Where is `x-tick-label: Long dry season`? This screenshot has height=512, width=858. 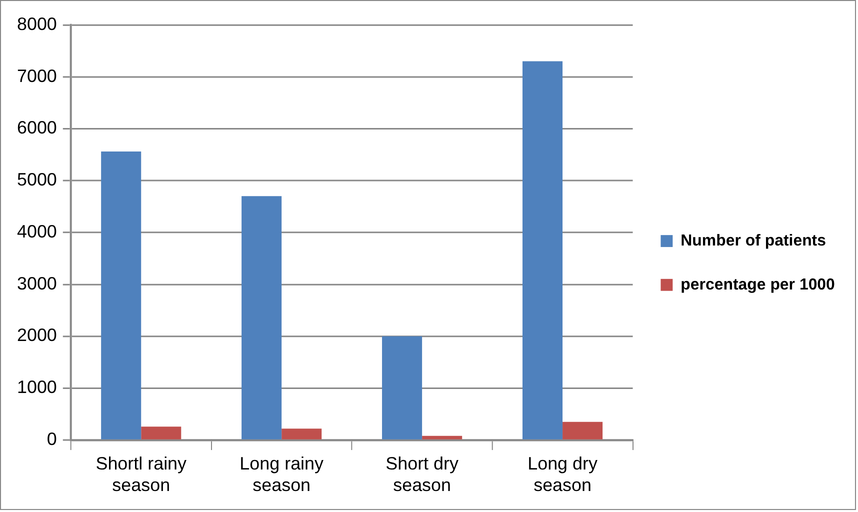
x-tick-label: Long dry season is located at coordinates (563, 475).